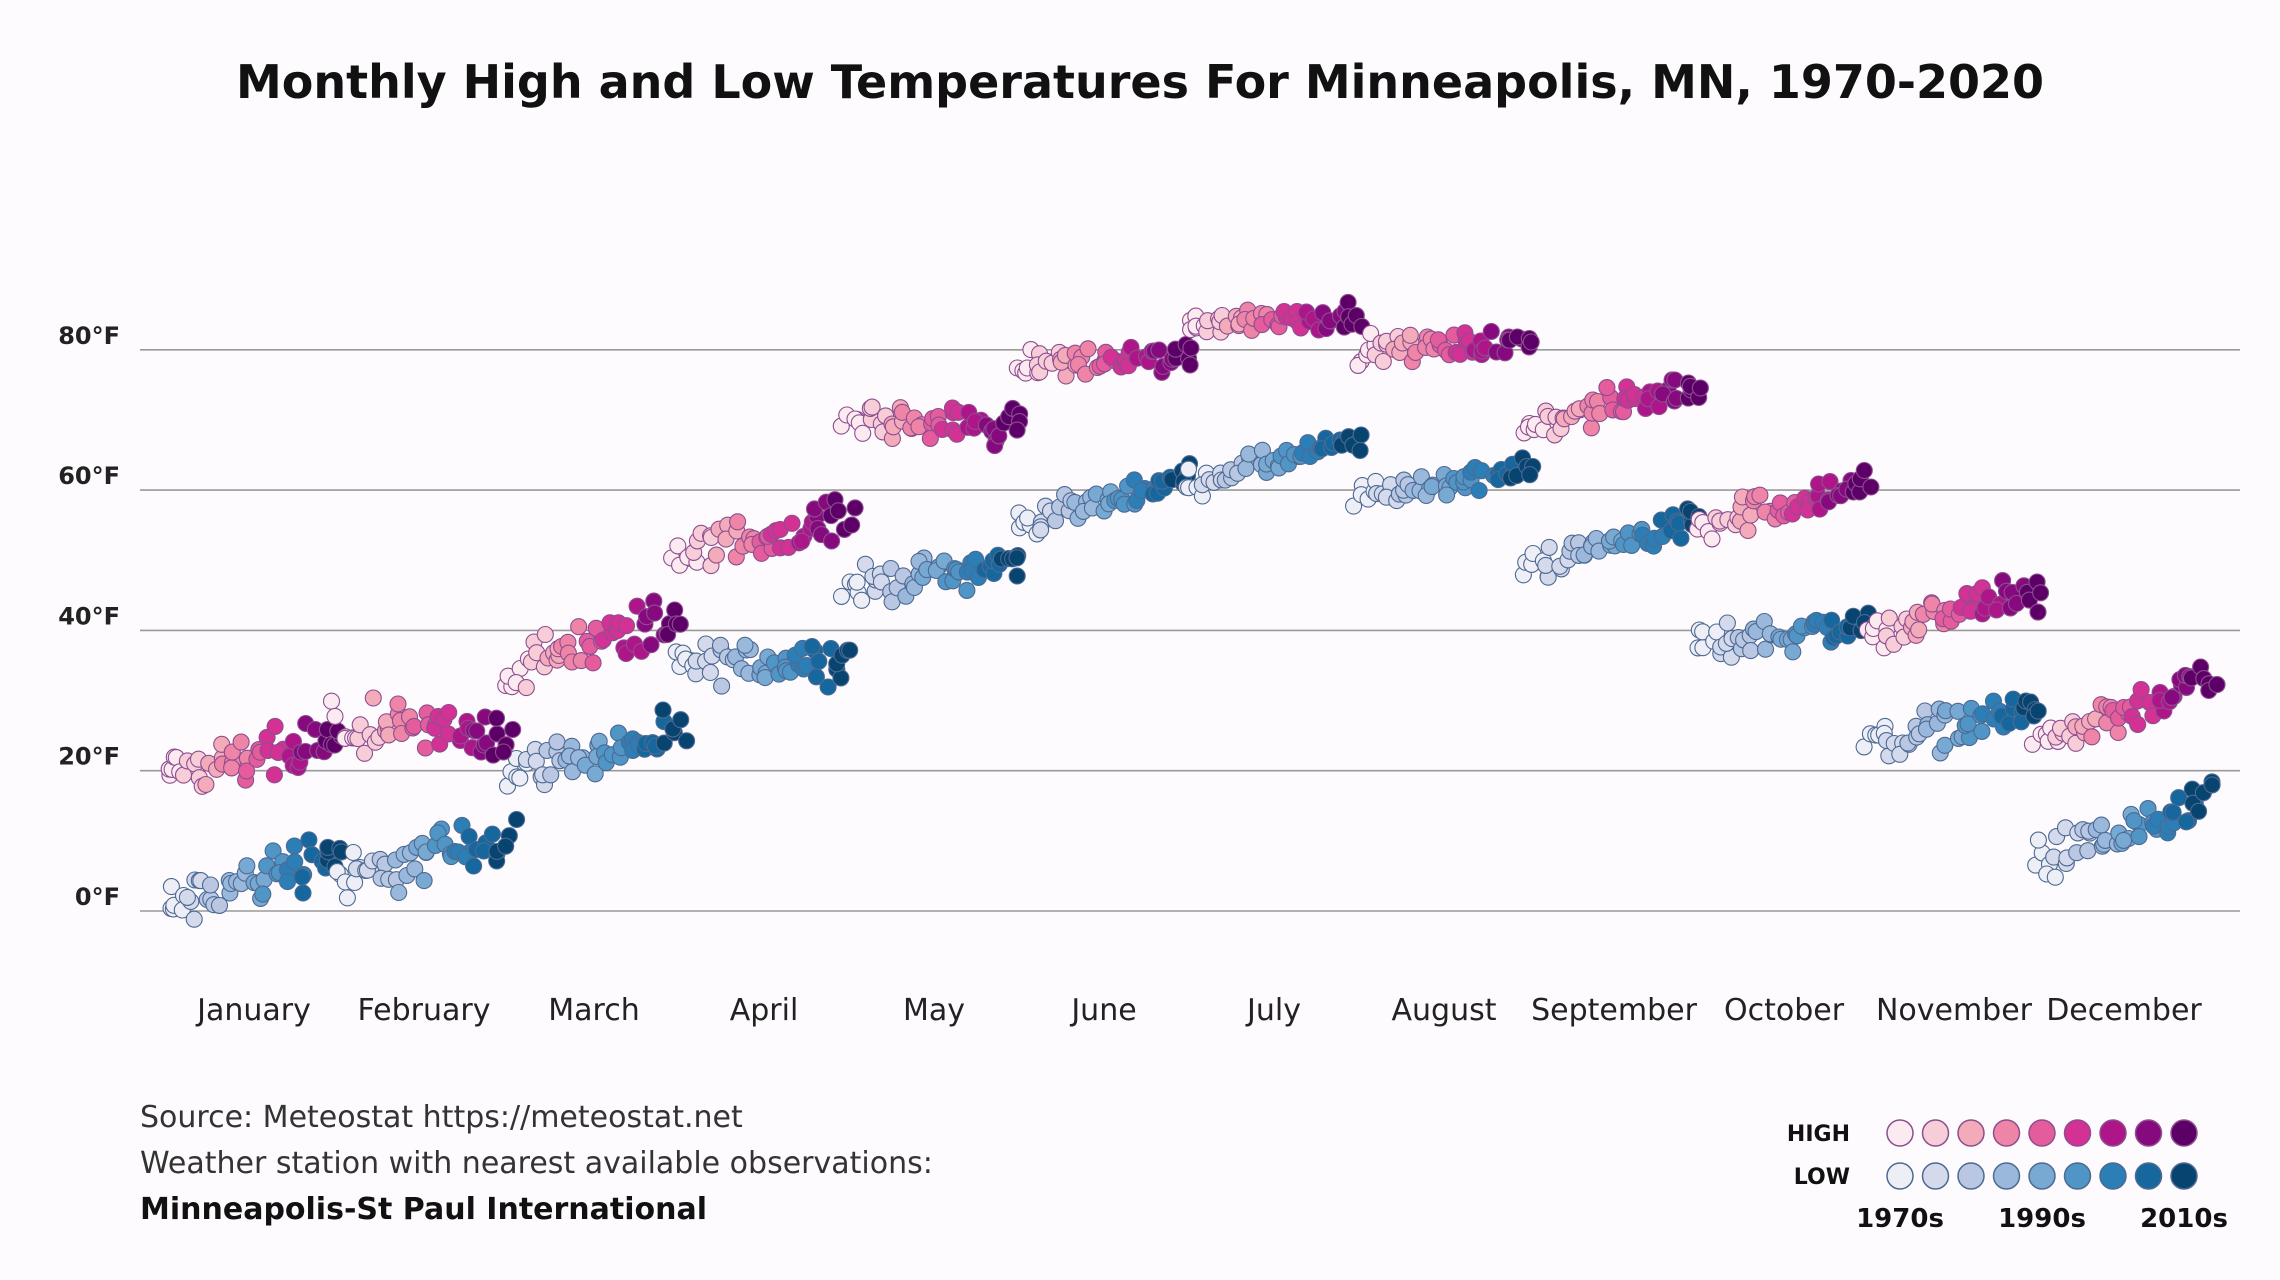 The width and height of the screenshot is (2280, 1280). Describe the element at coordinates (441, 1117) in the screenshot. I see `source-note: Source: Meteostat https://meteostat.net` at that location.